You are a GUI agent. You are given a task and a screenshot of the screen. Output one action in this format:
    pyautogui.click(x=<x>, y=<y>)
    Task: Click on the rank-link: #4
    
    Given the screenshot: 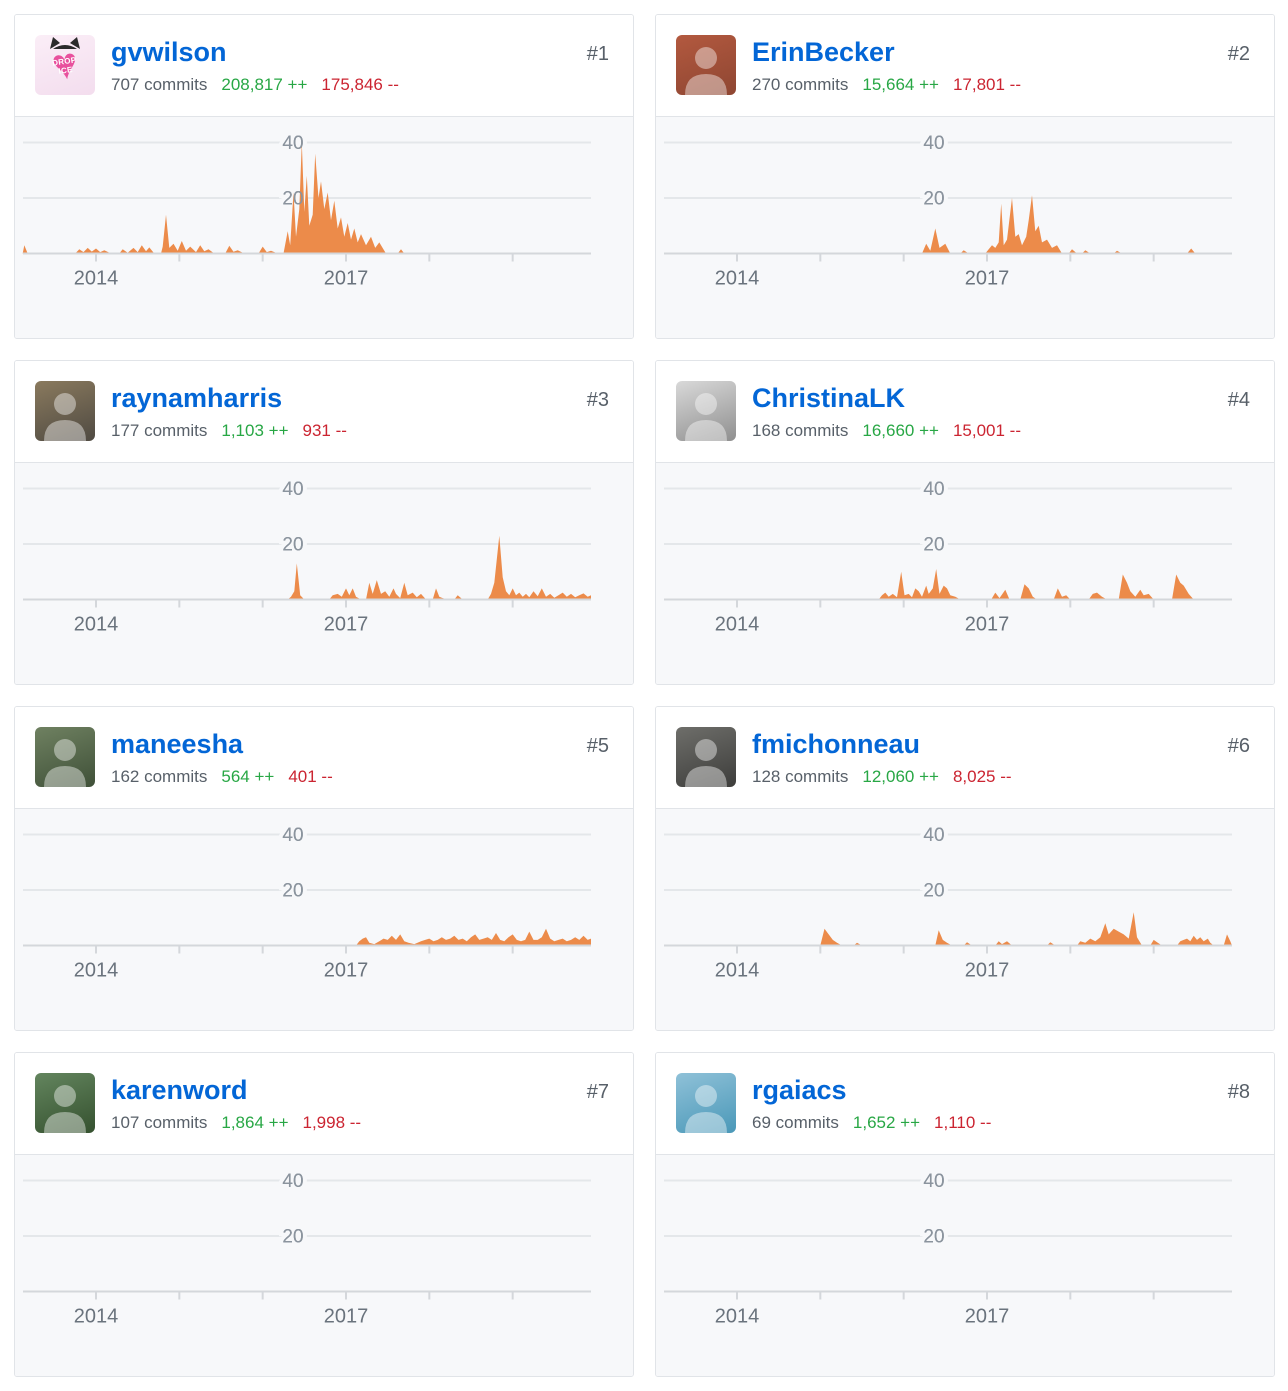 What is the action you would take?
    pyautogui.click(x=1238, y=400)
    